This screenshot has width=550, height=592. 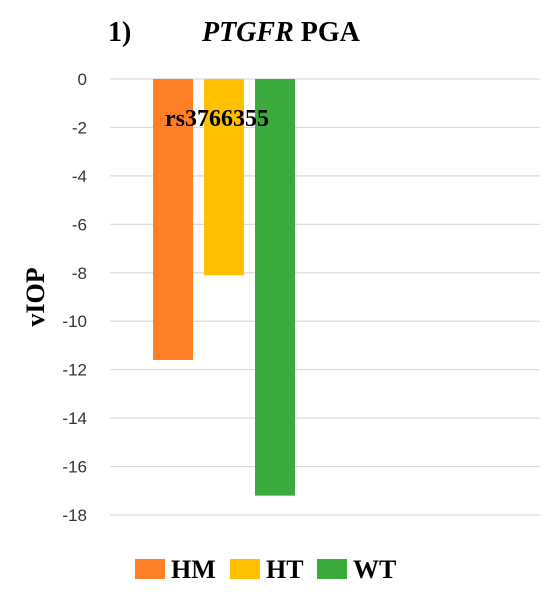 I want to click on legend-item-ht: HT, so click(x=267, y=569).